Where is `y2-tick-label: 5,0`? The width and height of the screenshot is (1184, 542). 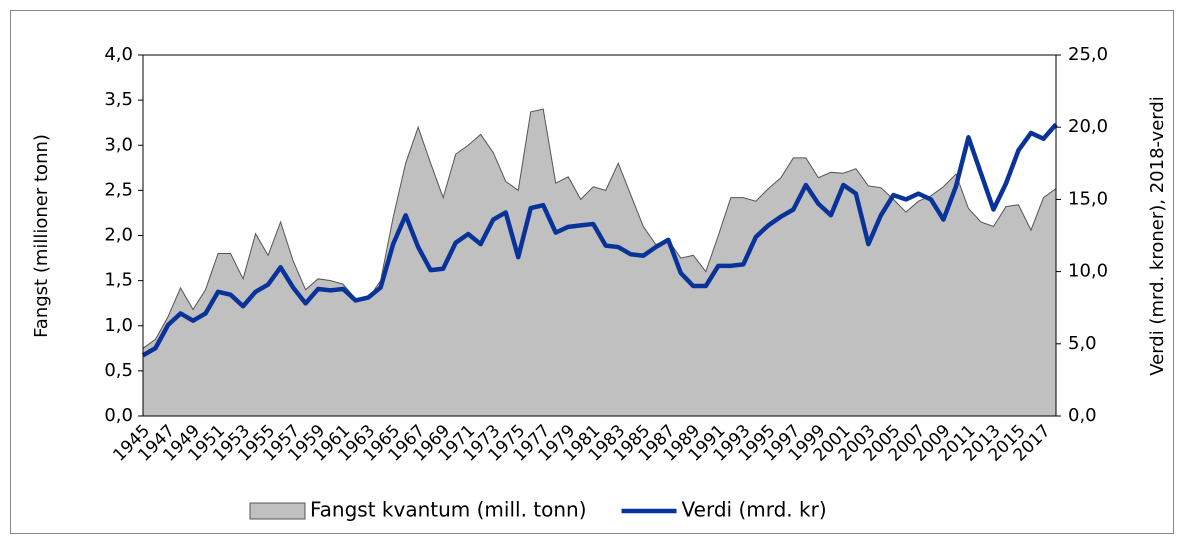
y2-tick-label: 5,0 is located at coordinates (1082, 343).